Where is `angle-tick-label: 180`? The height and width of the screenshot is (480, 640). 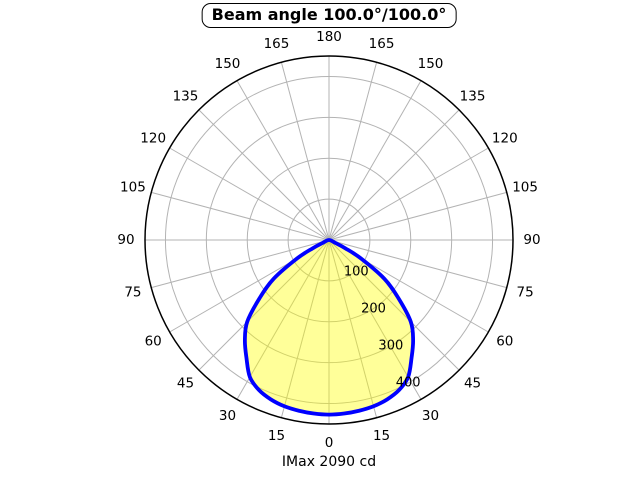
angle-tick-label: 180 is located at coordinates (329, 37).